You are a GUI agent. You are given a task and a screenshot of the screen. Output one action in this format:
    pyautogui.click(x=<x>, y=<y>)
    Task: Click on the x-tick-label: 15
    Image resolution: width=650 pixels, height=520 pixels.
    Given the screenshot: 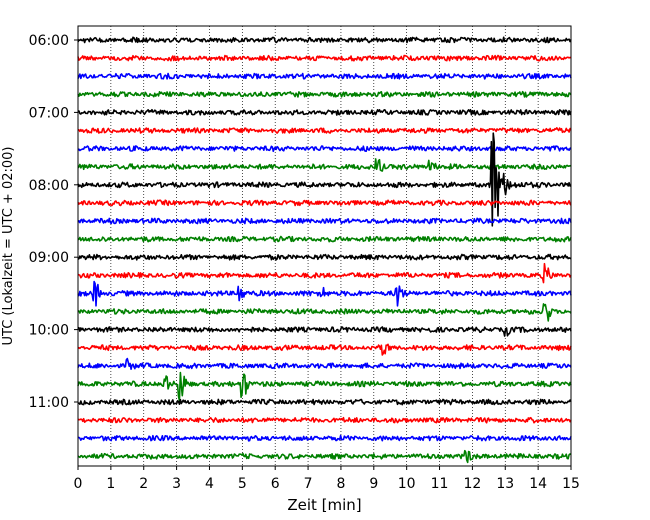 What is the action you would take?
    pyautogui.click(x=571, y=484)
    